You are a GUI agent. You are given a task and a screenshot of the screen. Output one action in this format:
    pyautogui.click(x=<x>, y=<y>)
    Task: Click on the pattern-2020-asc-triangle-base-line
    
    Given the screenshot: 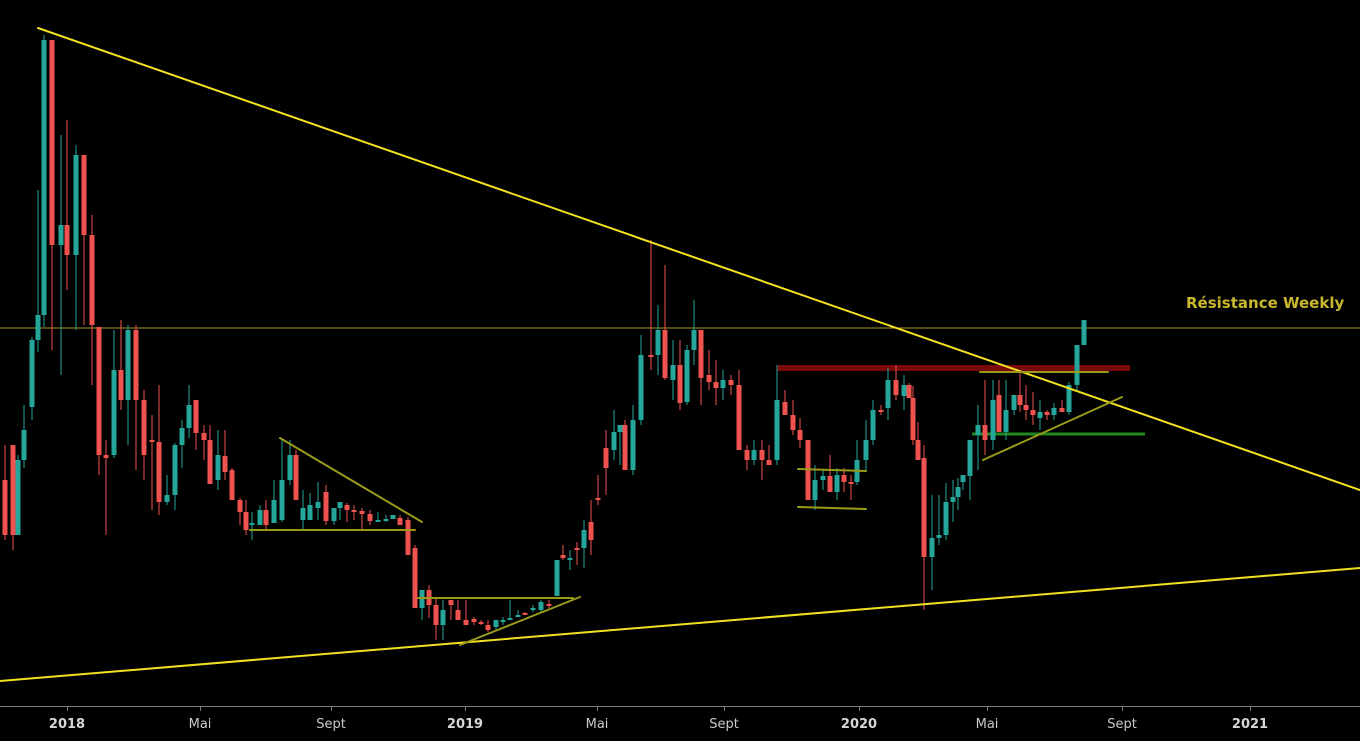 What is the action you would take?
    pyautogui.click(x=1052, y=428)
    